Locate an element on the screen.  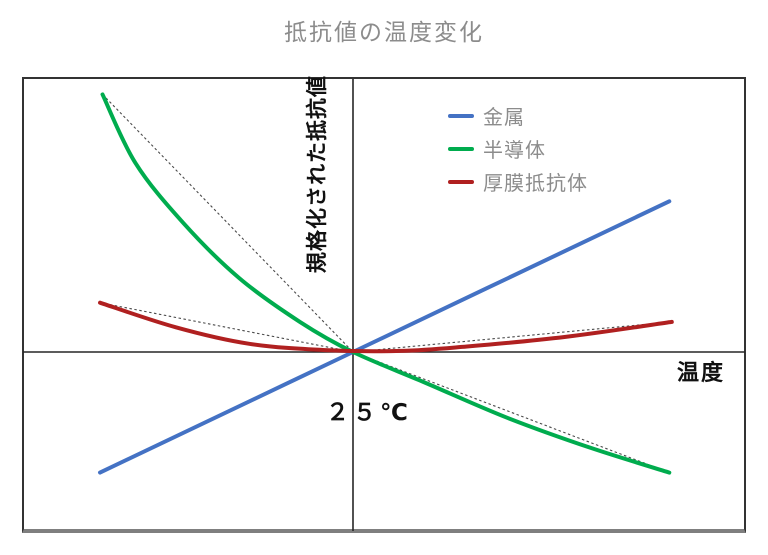
legend-line-metal is located at coordinates (461, 115).